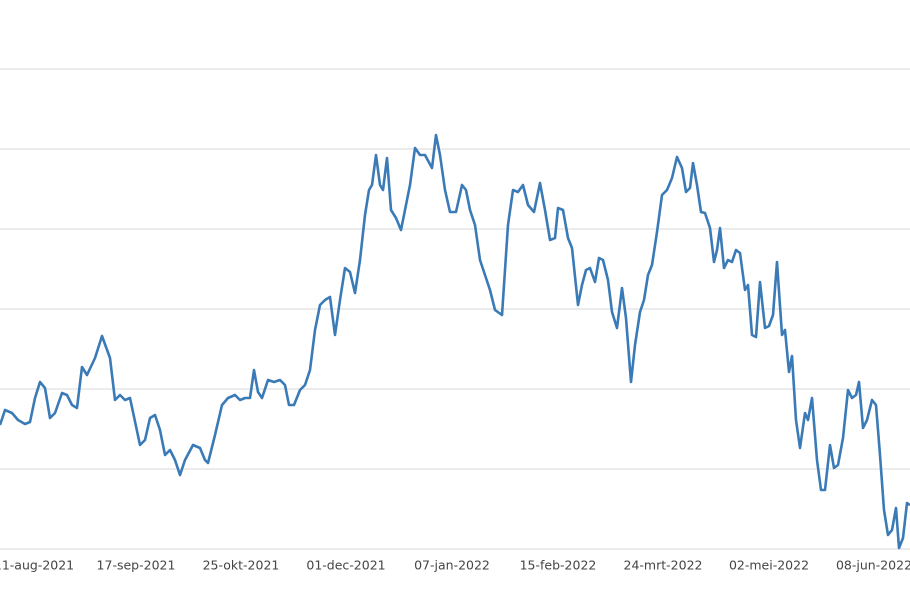  What do you see at coordinates (241, 565) in the screenshot?
I see `x-tick-label: 25-okt-2021` at bounding box center [241, 565].